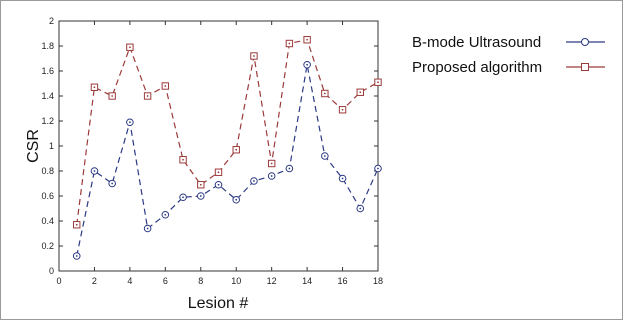 Image resolution: width=624 pixels, height=321 pixels. Describe the element at coordinates (477, 67) in the screenshot. I see `legend-label: Proposed algorithm` at that location.